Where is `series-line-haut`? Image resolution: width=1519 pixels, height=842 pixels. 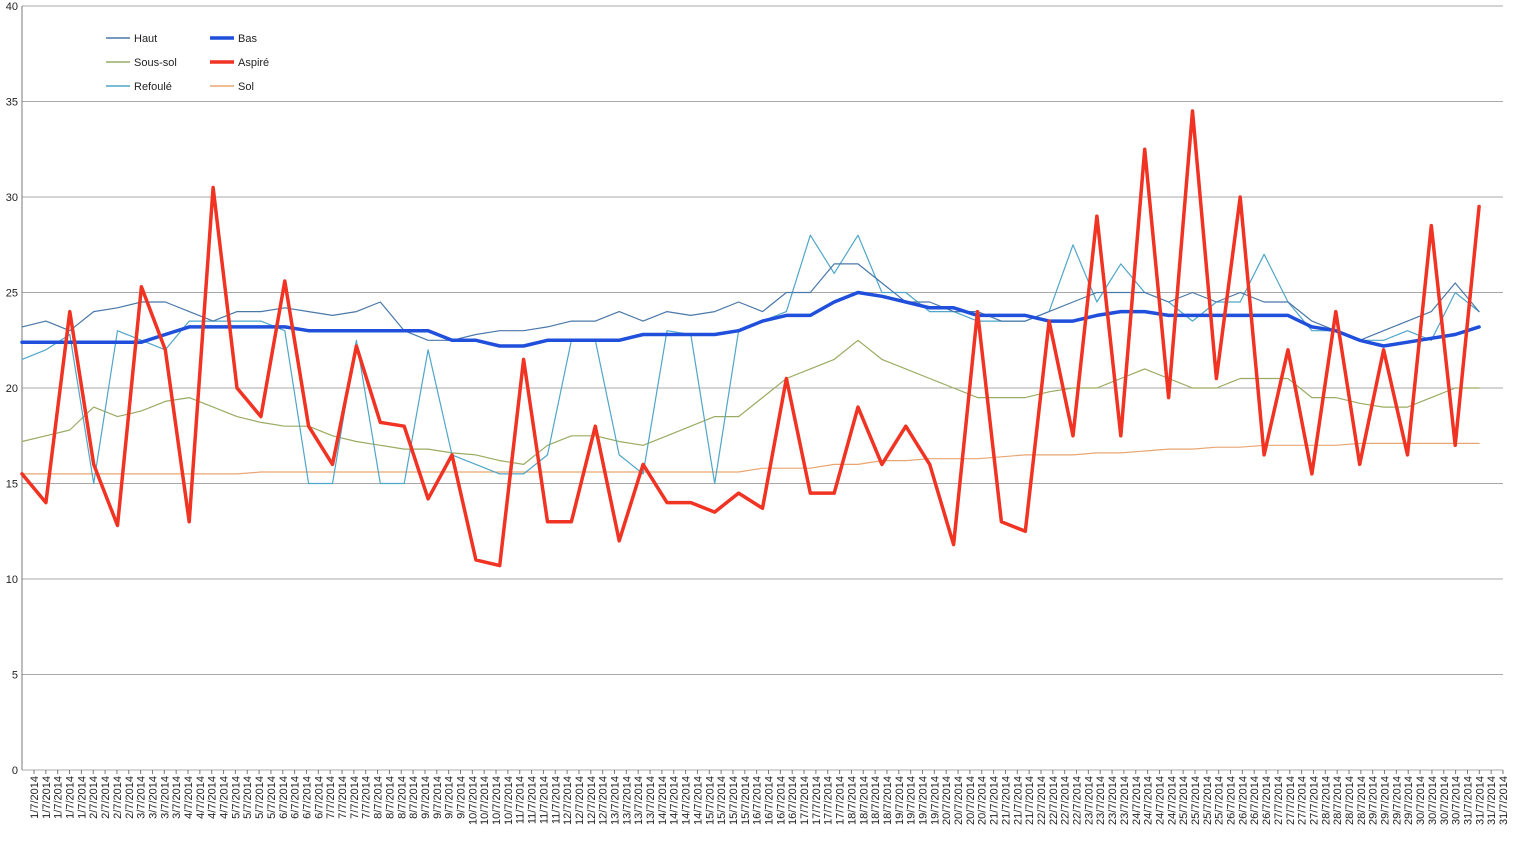 series-line-haut is located at coordinates (750, 302).